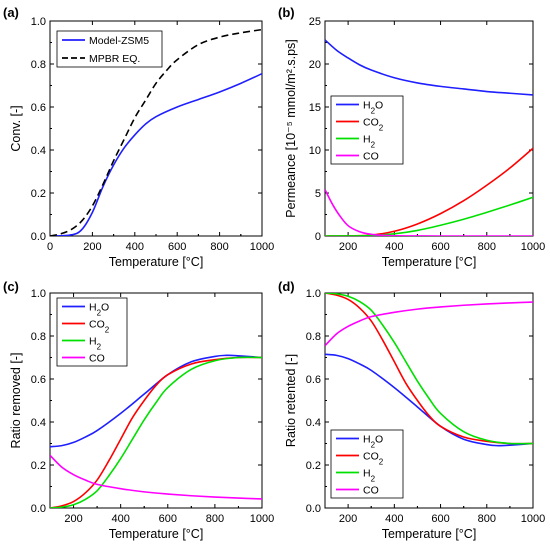  I want to click on legend: Model-ZSM5 MPBR EQ., so click(109, 49).